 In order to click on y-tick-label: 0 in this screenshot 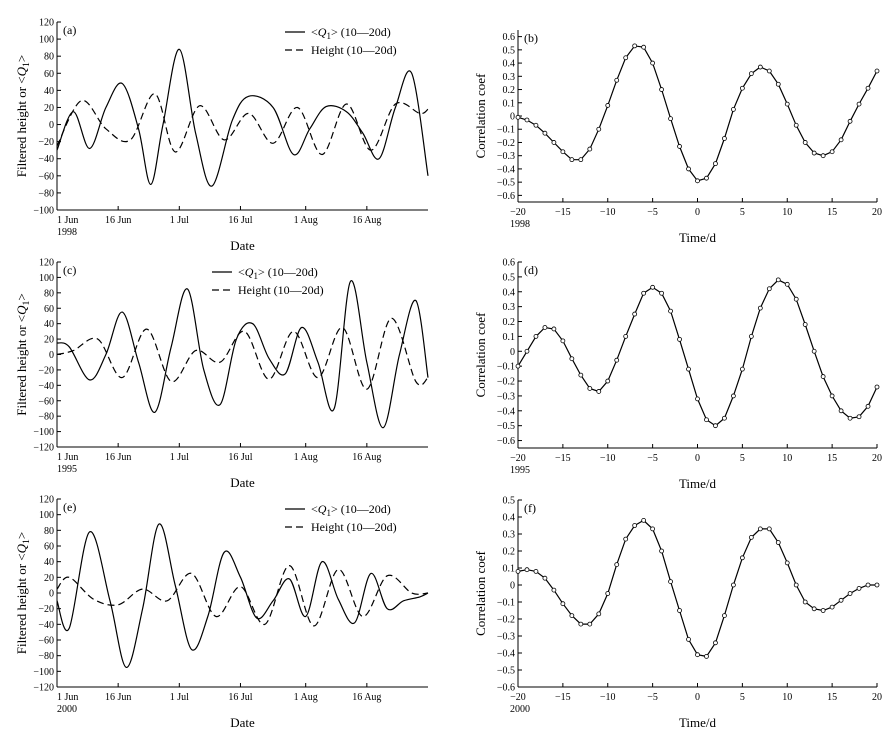, I will do `click(51, 594)`.